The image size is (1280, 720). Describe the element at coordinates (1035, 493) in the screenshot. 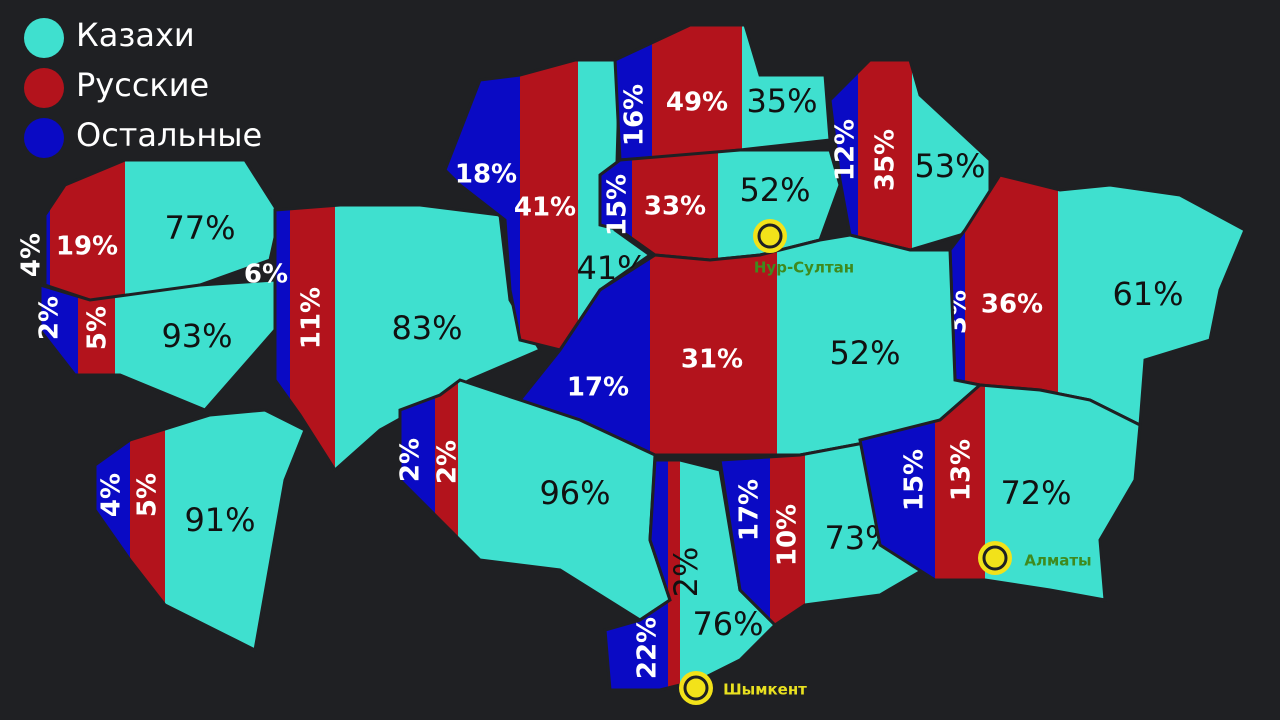

I see `region-label: 72%` at that location.